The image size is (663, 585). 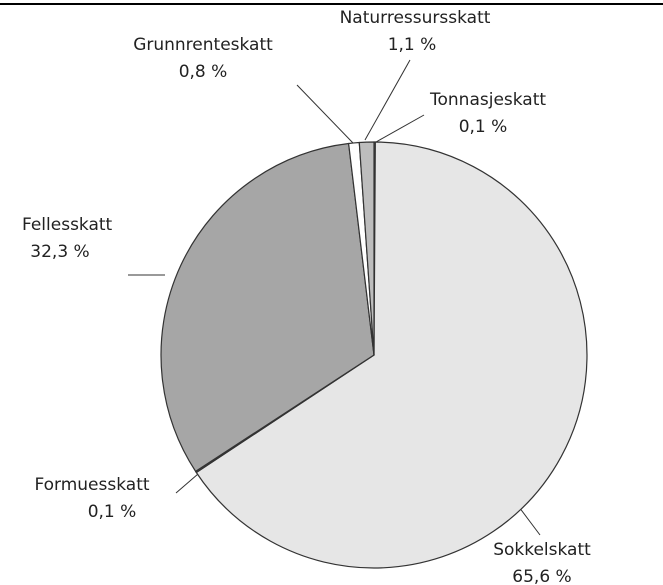 I want to click on slice-label: Formuesskatt, so click(x=91, y=485).